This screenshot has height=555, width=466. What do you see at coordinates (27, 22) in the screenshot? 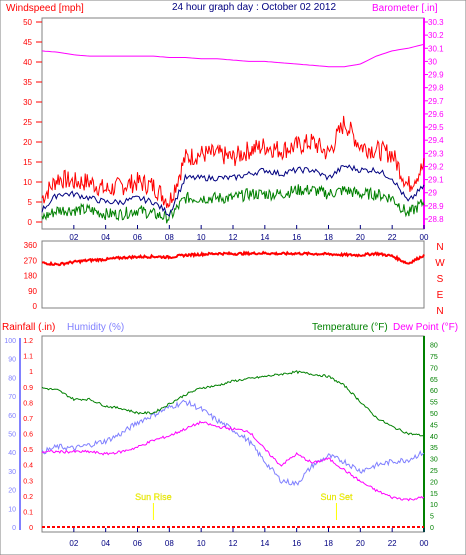
I see `windspeed-tick: 50` at bounding box center [27, 22].